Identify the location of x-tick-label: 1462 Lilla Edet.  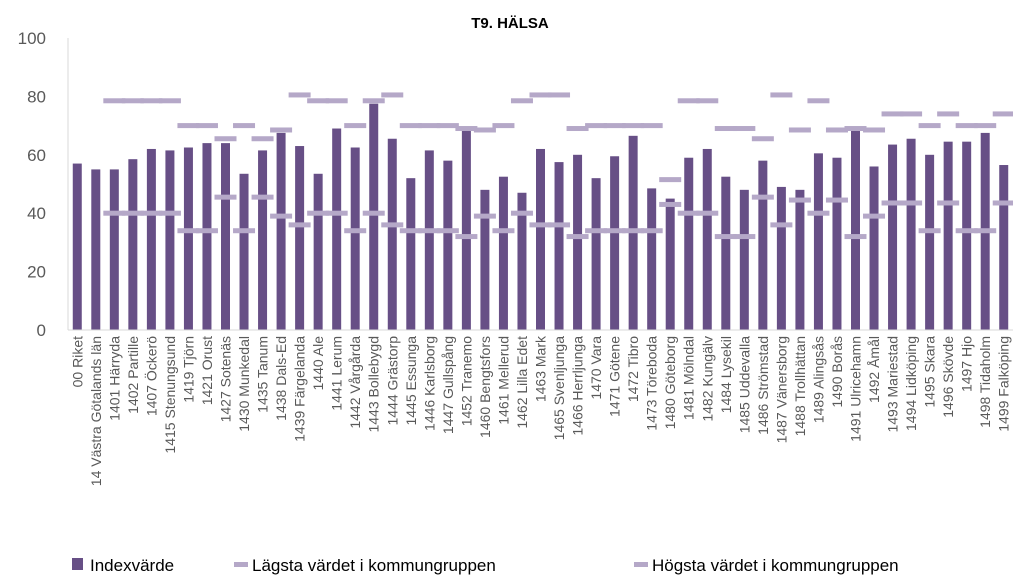
(522, 382).